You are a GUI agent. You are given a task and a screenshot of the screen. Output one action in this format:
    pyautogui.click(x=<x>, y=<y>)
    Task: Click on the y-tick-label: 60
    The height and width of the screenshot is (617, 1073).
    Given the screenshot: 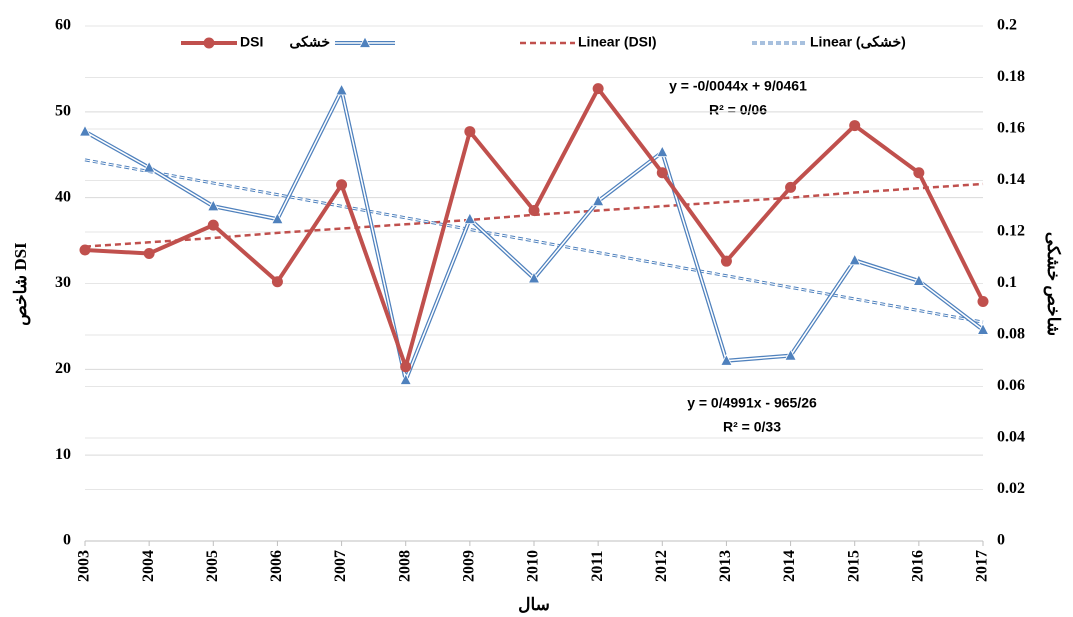 What is the action you would take?
    pyautogui.click(x=63, y=25)
    